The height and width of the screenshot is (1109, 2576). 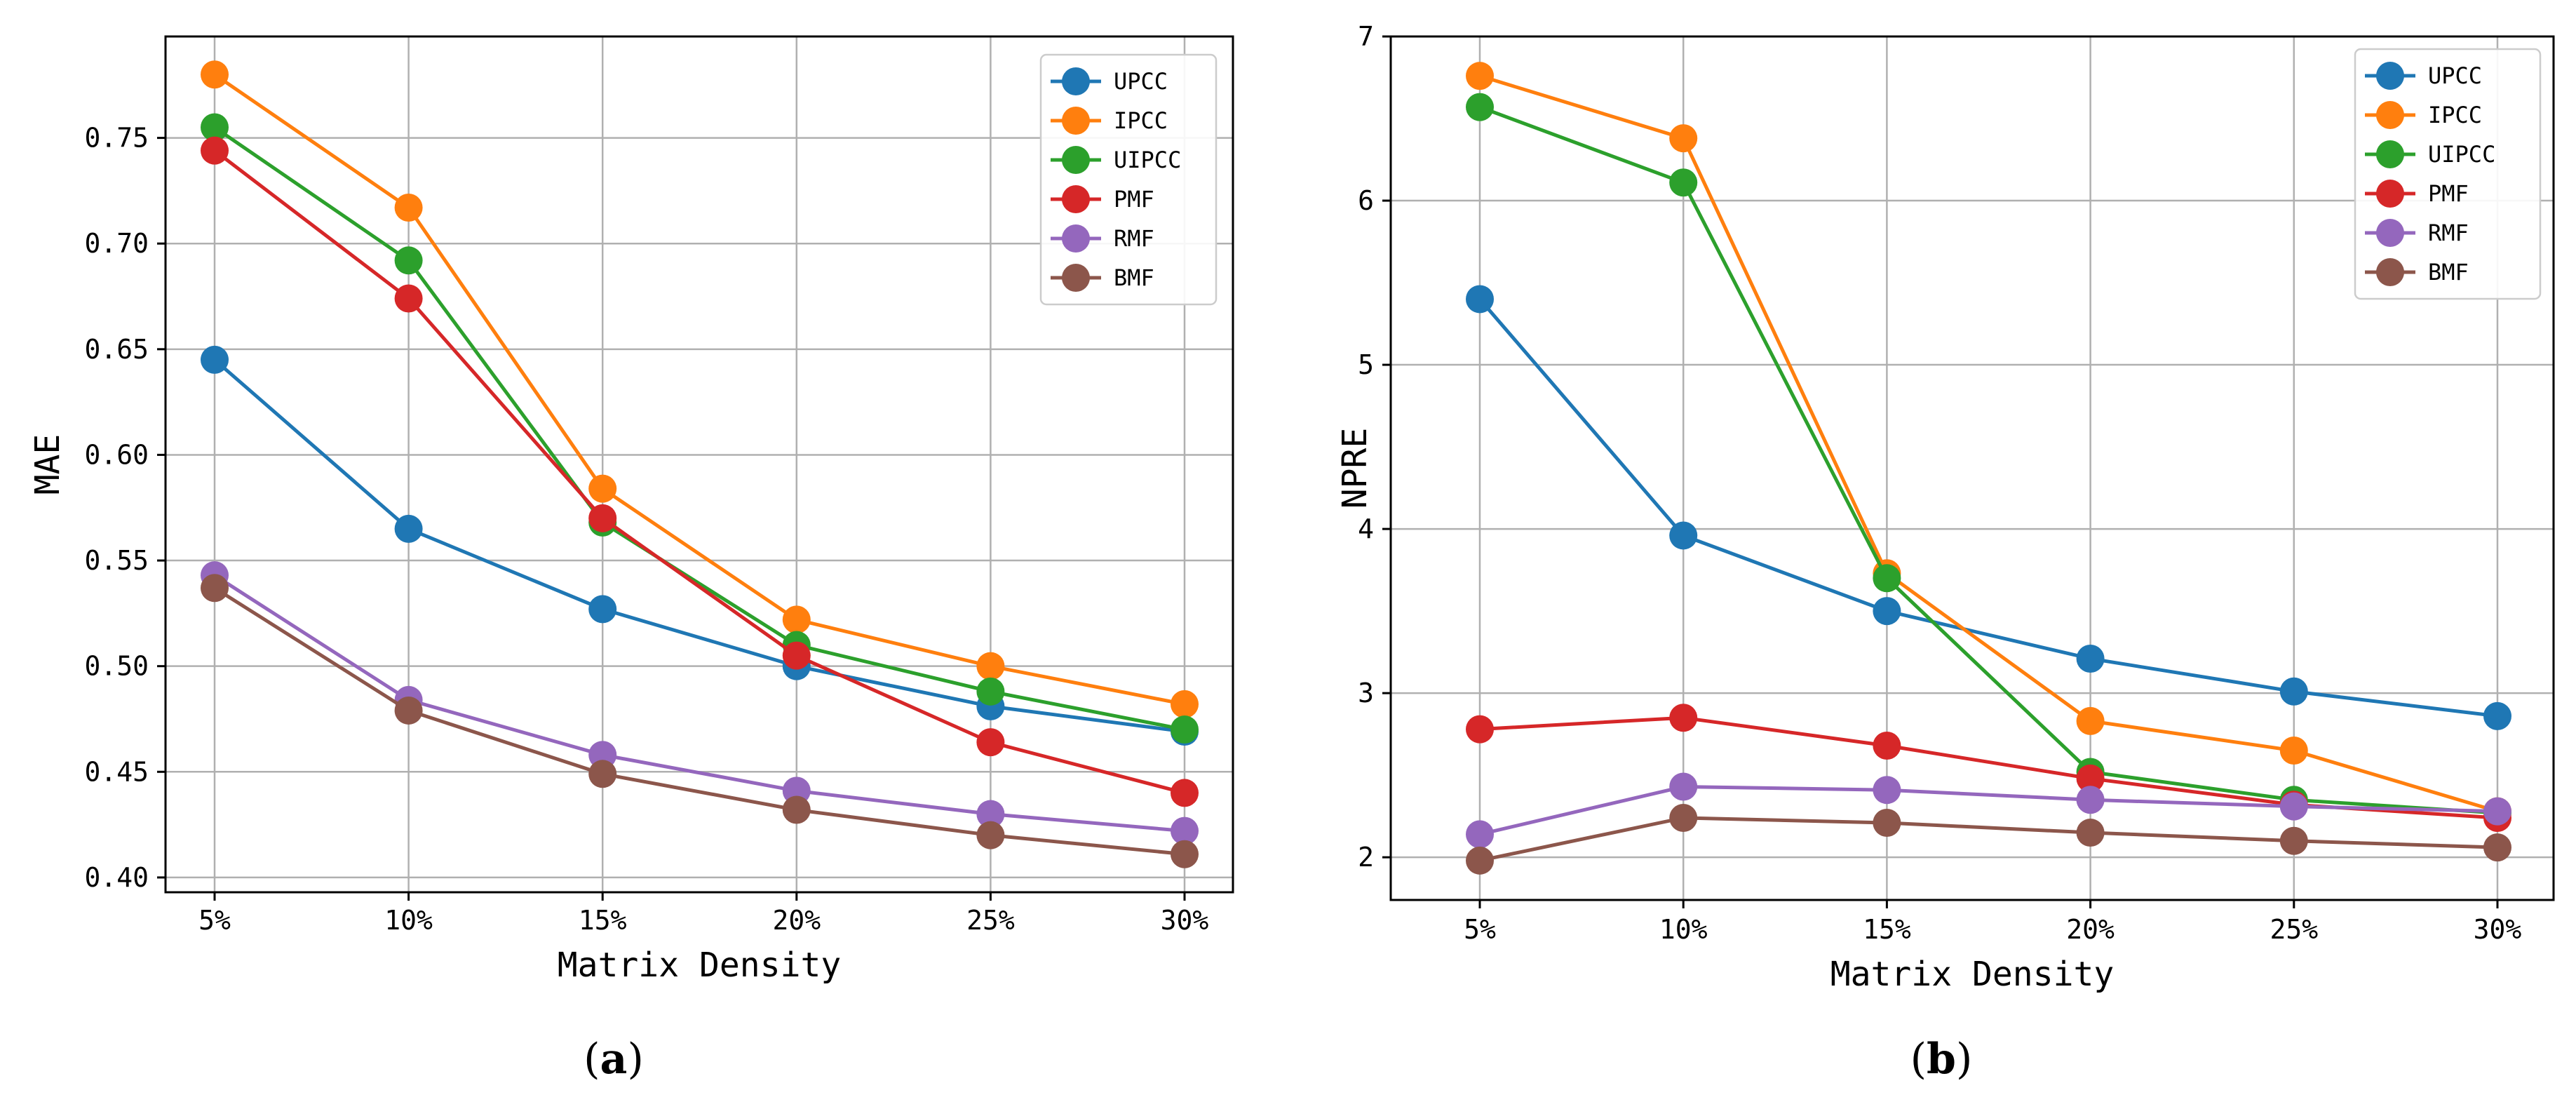 What do you see at coordinates (1366, 364) in the screenshot?
I see `y-tick-label: 5` at bounding box center [1366, 364].